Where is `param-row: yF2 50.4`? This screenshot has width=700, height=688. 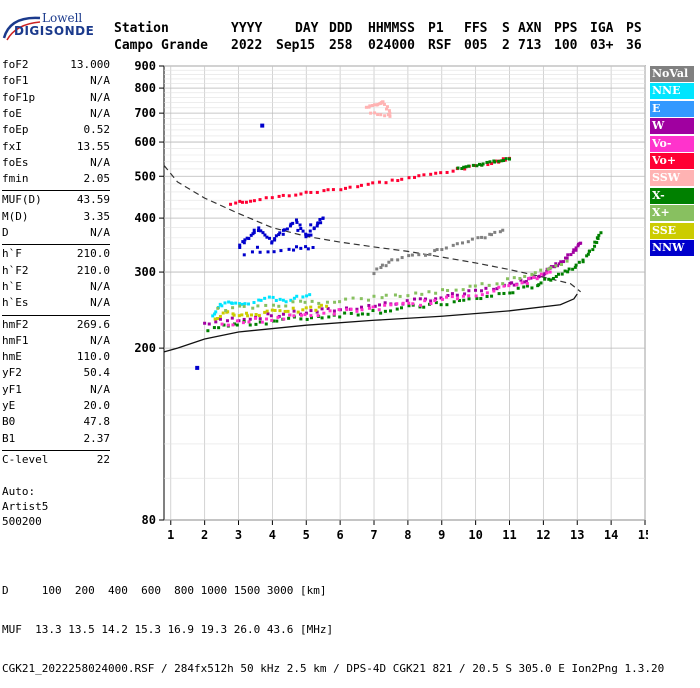 param-row: yF2 50.4 is located at coordinates (56, 374).